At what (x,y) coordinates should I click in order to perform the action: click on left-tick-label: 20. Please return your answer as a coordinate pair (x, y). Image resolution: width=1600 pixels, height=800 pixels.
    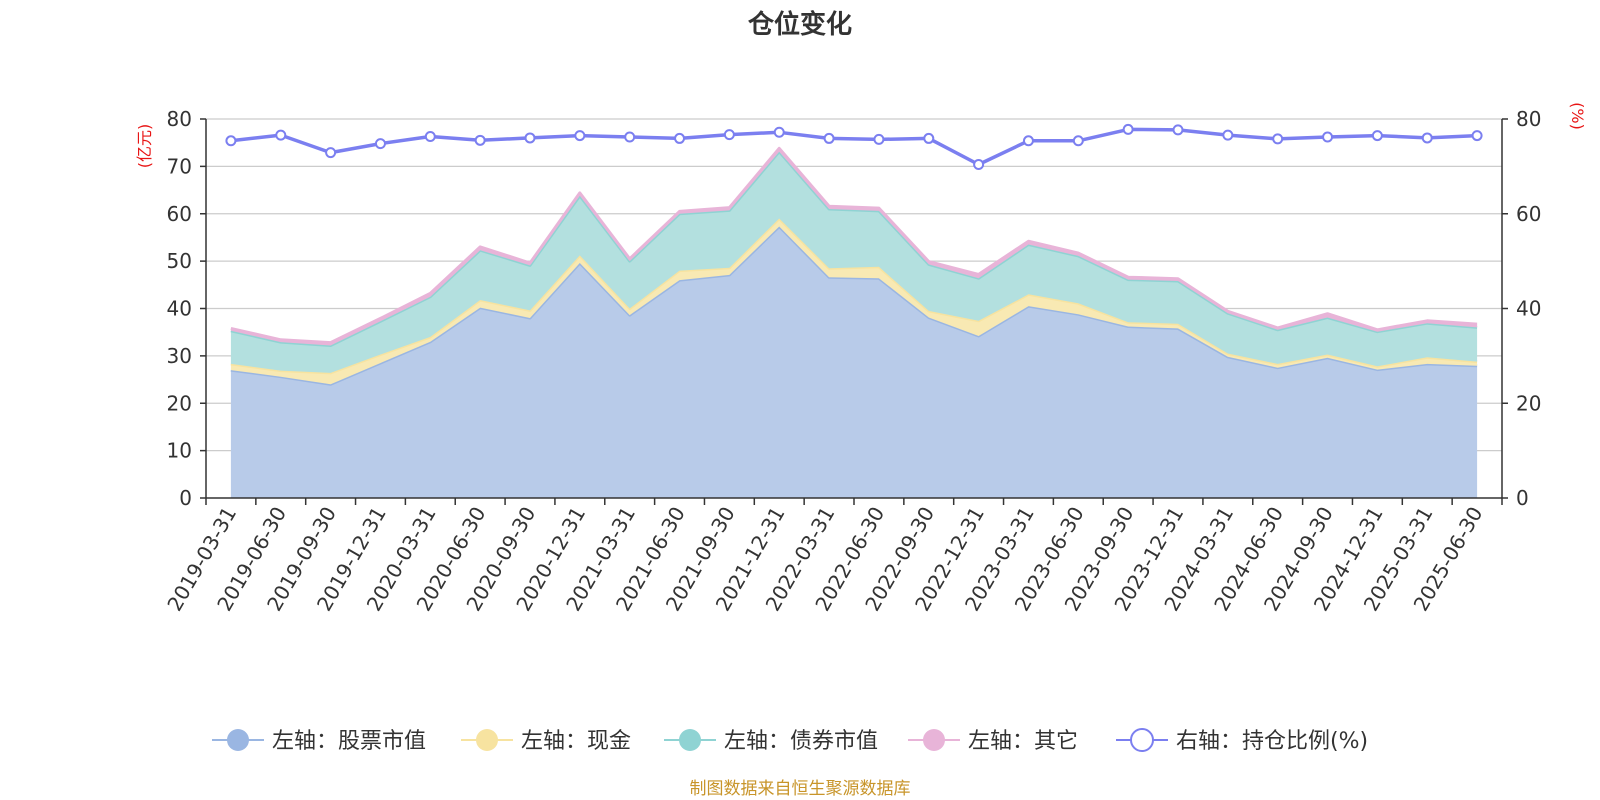
    Looking at the image, I should click on (179, 403).